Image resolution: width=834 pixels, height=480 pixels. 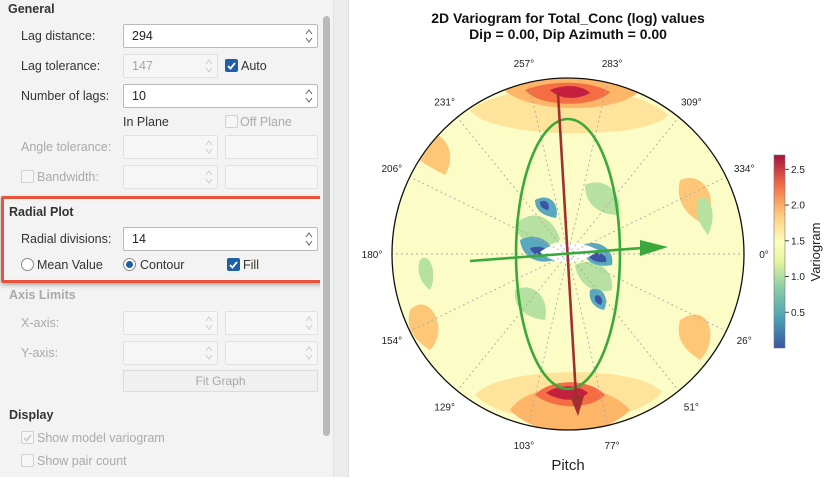 What do you see at coordinates (220, 239) in the screenshot?
I see `radial-divisions-input: 14` at bounding box center [220, 239].